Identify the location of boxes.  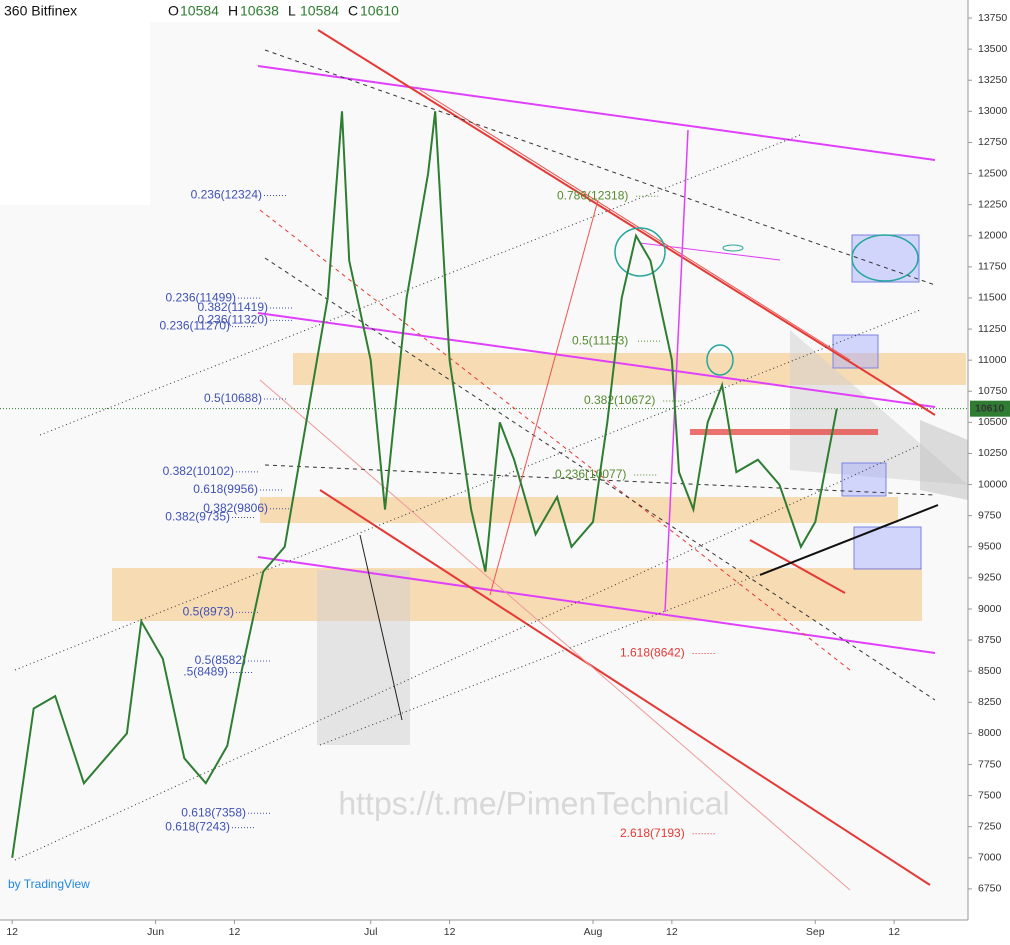
(877, 402).